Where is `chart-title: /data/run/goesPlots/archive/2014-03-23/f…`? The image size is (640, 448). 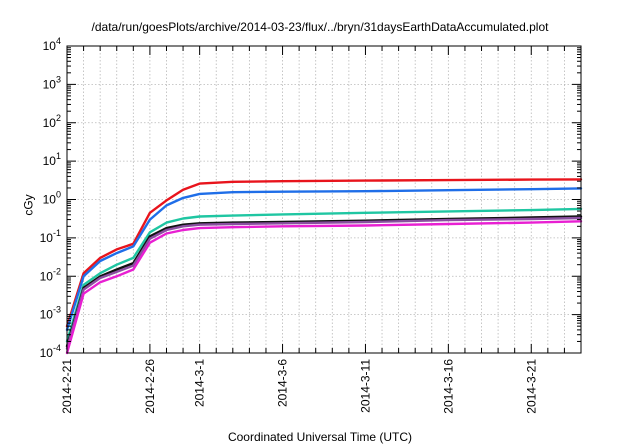
chart-title: /data/run/goesPlots/archive/2014-03-23/f… is located at coordinates (320, 27).